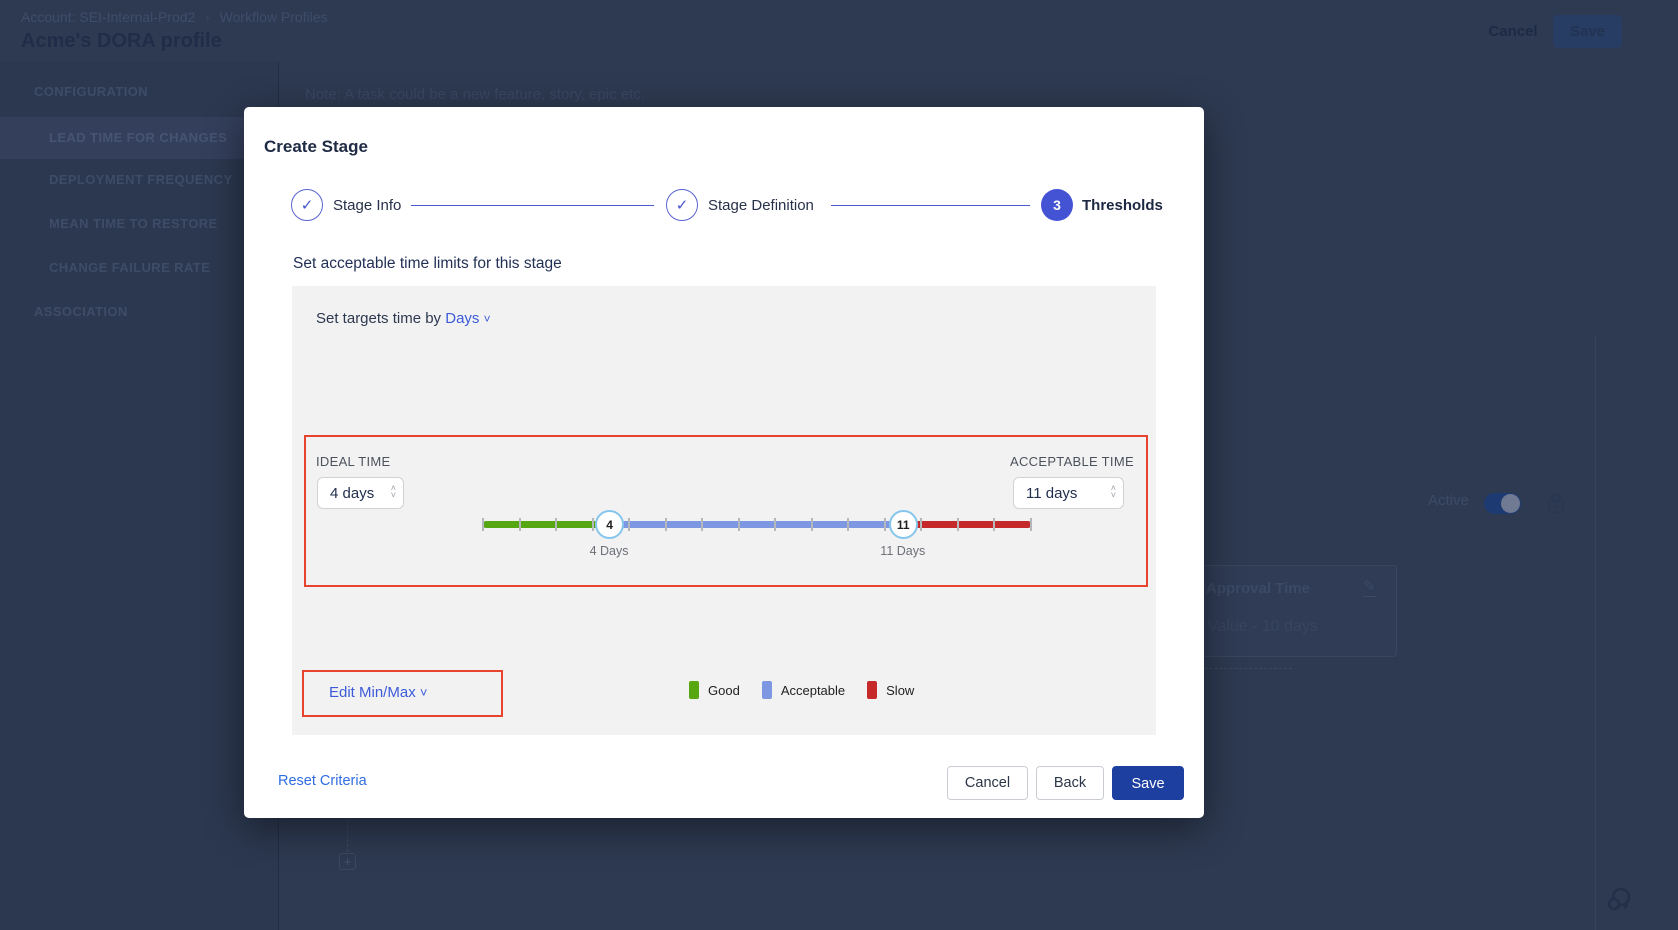 The width and height of the screenshot is (1678, 930). I want to click on step-1-stage-info-circle: ✓, so click(307, 205).